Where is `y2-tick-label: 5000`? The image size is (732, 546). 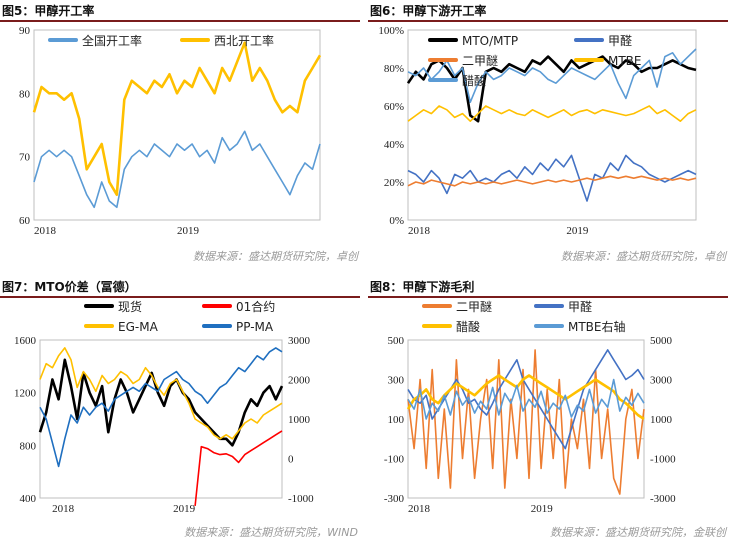
y2-tick-label: 5000 is located at coordinates (661, 341).